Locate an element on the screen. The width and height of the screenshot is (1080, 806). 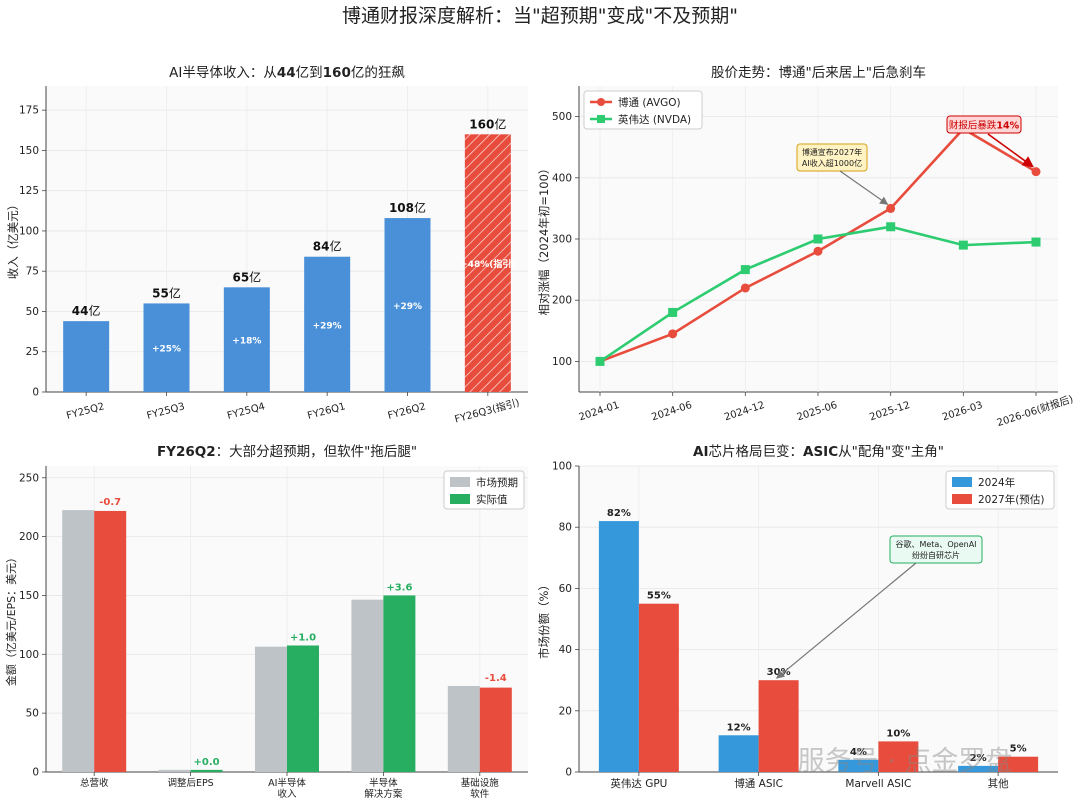
value-number: 55 is located at coordinates (160, 293).